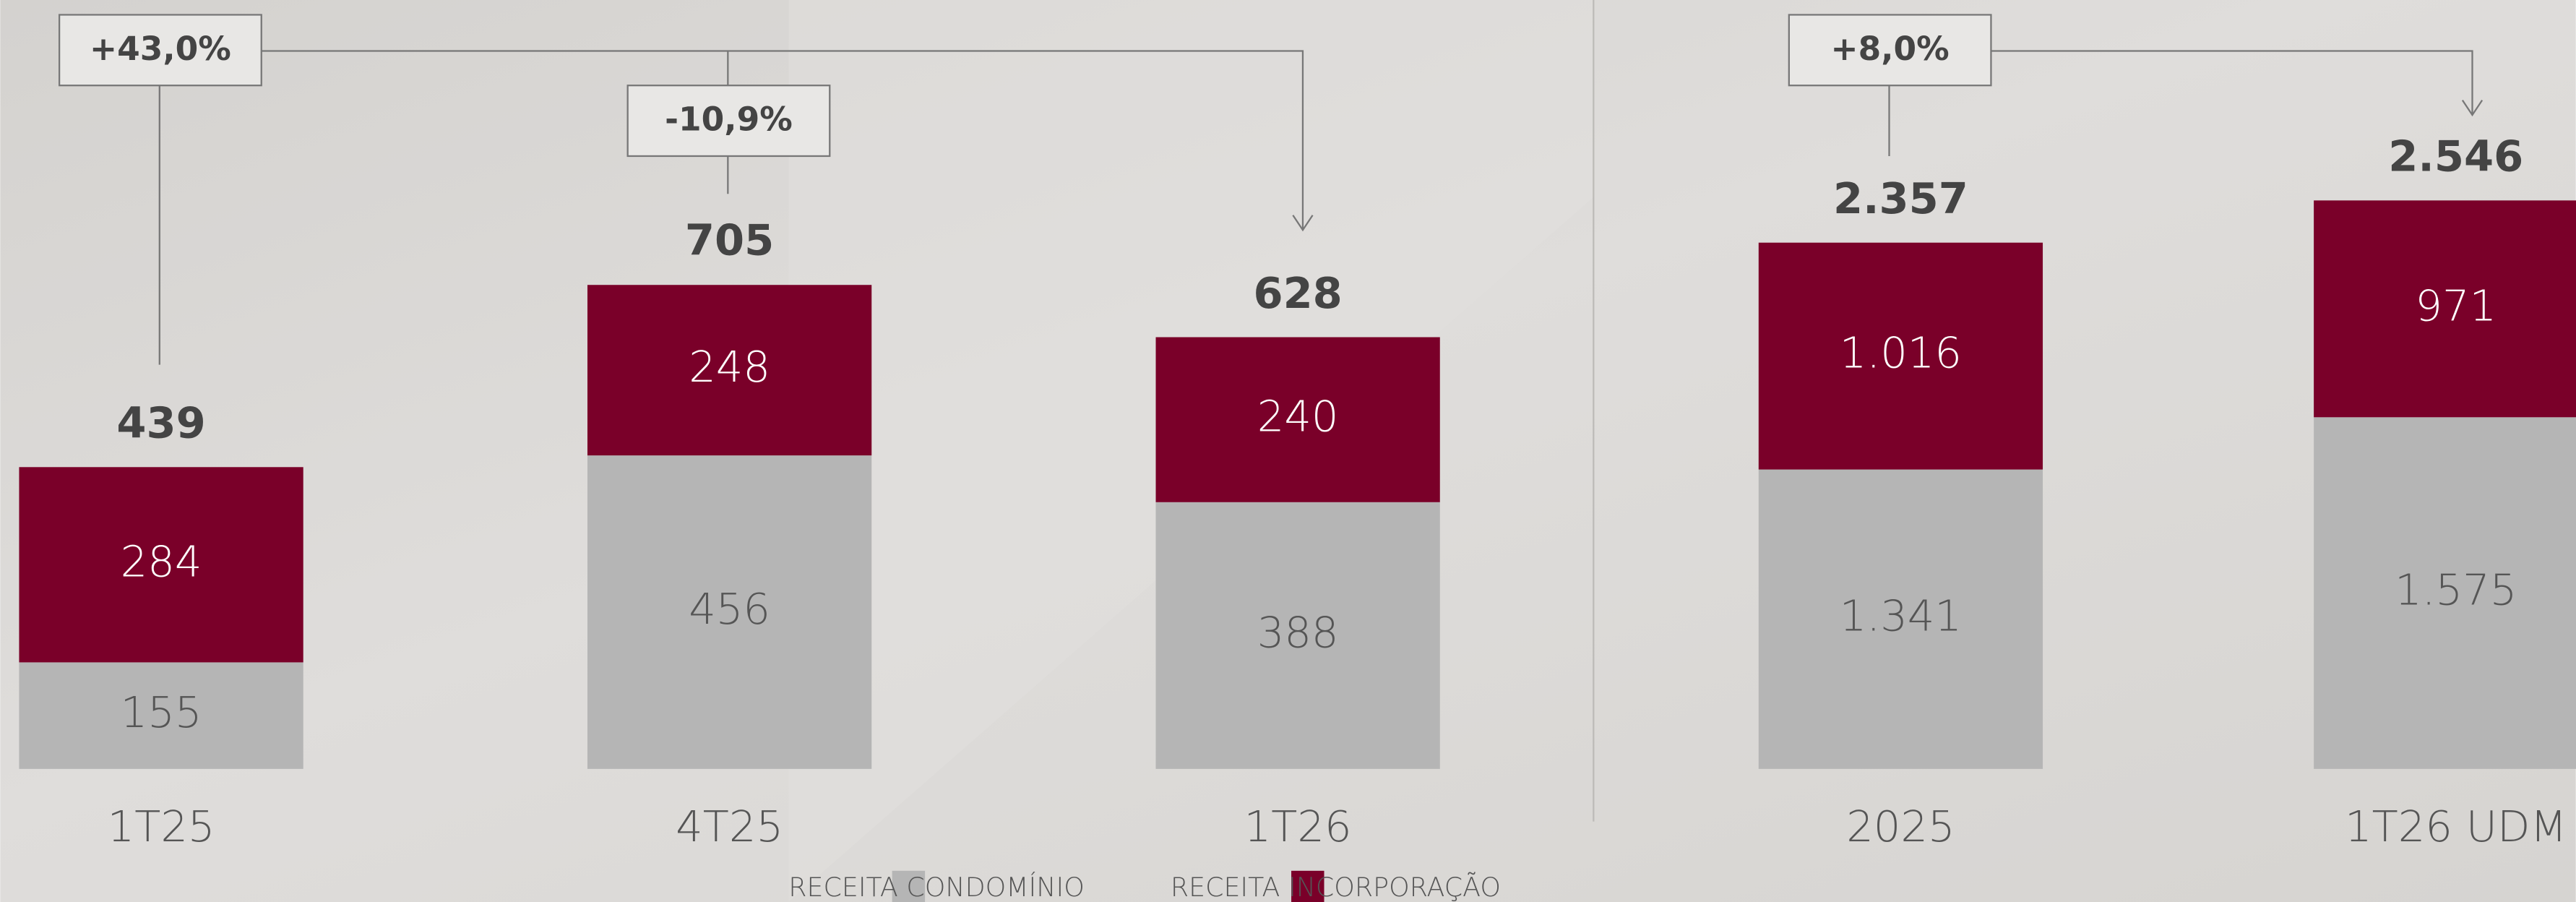 This screenshot has width=2576, height=902. What do you see at coordinates (729, 609) in the screenshot?
I see `value-label: 456` at bounding box center [729, 609].